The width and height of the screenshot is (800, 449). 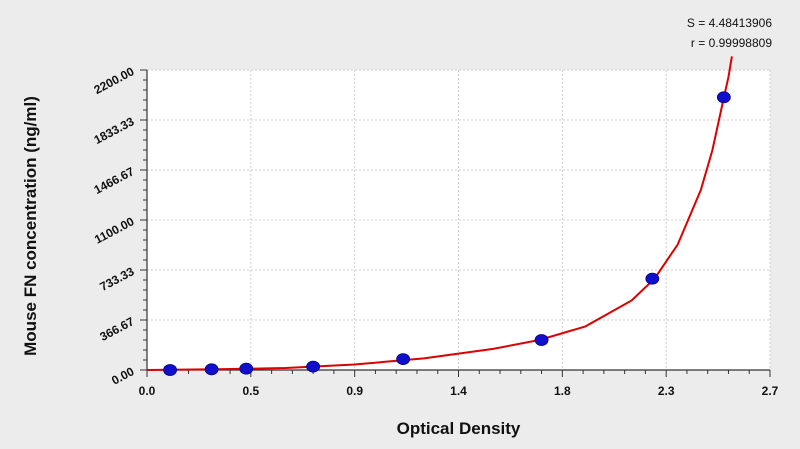 What do you see at coordinates (770, 391) in the screenshot?
I see `x-tick-label: 2.7` at bounding box center [770, 391].